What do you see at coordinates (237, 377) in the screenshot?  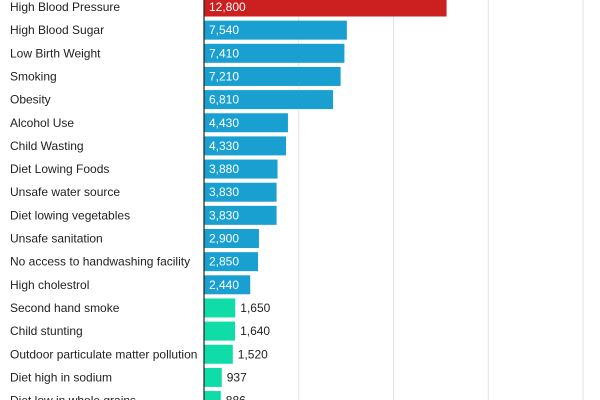 I see `value-label: 937` at bounding box center [237, 377].